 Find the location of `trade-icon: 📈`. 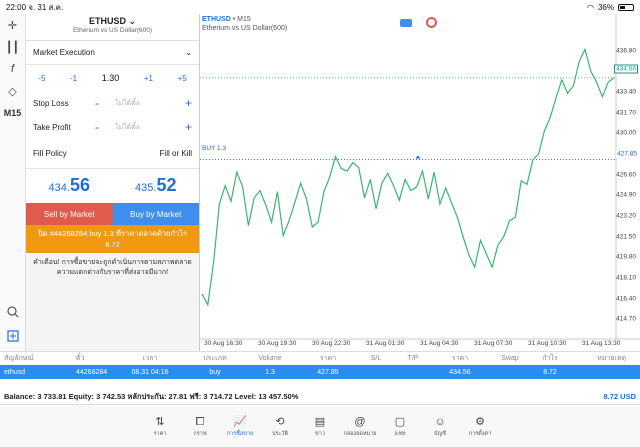

trade-icon: 📈 is located at coordinates (240, 421).